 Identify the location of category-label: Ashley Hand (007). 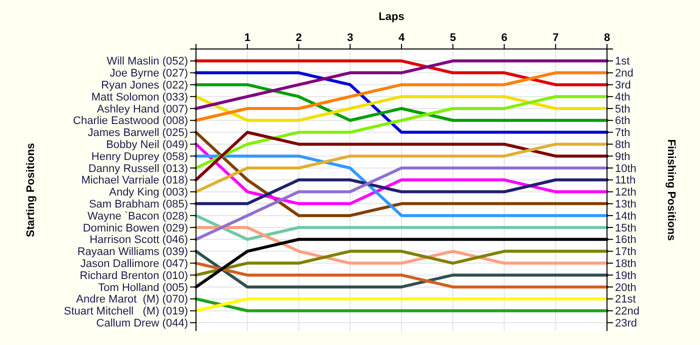
(142, 109).